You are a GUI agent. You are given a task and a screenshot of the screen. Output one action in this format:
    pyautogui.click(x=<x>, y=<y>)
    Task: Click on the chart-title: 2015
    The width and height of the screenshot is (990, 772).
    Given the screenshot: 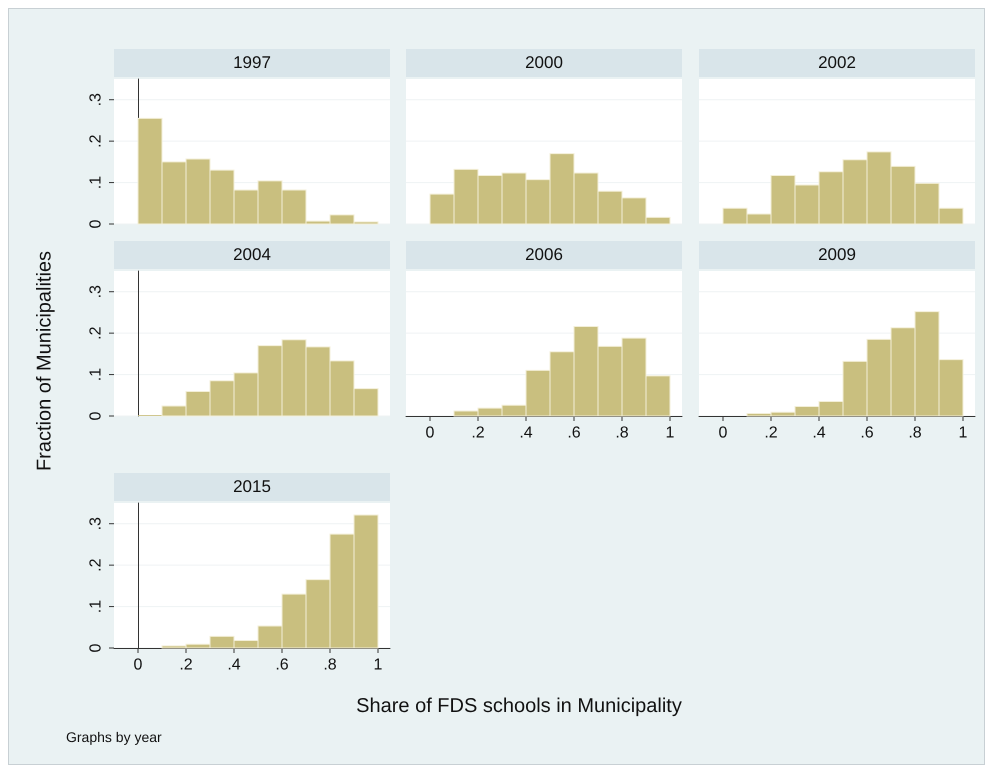 What is the action you would take?
    pyautogui.click(x=252, y=487)
    